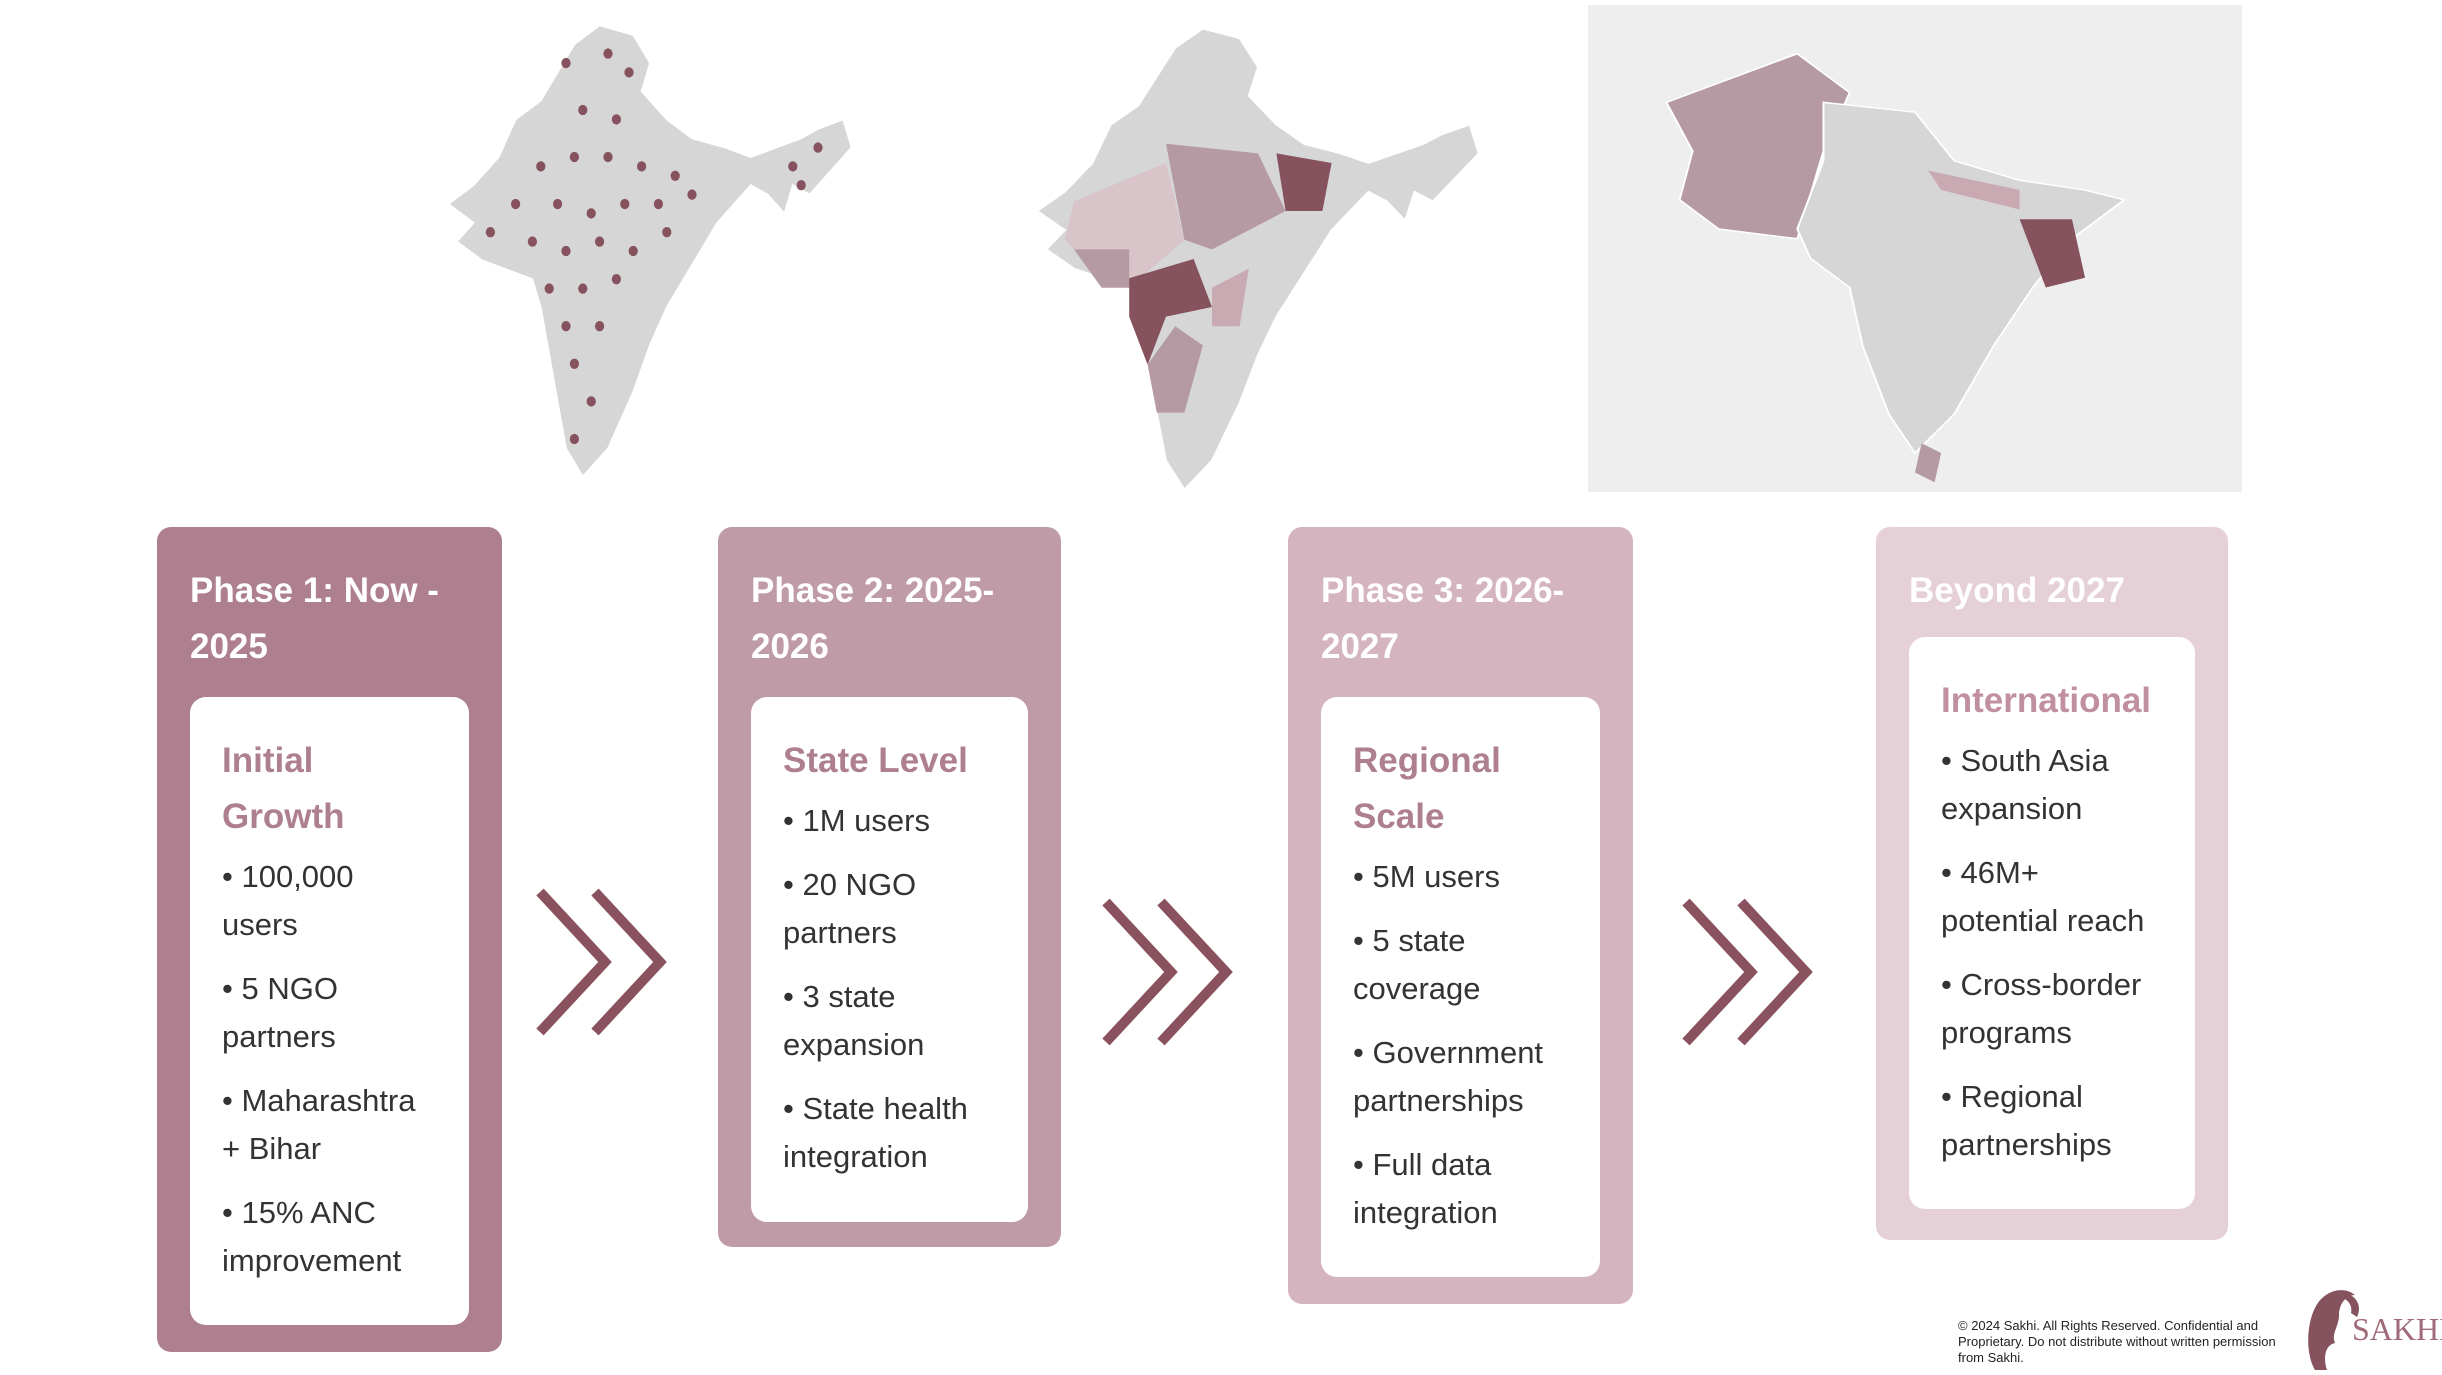 This screenshot has width=2442, height=1375. Describe the element at coordinates (2041, 1008) in the screenshot. I see `bullet-item: • Cross-border programs` at that location.